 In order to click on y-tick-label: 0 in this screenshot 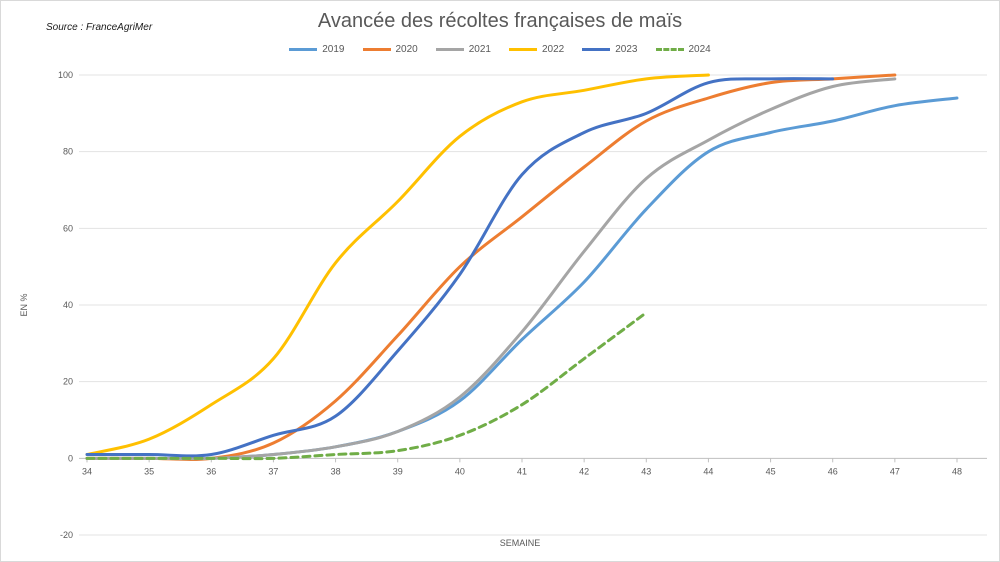, I will do `click(70, 458)`.